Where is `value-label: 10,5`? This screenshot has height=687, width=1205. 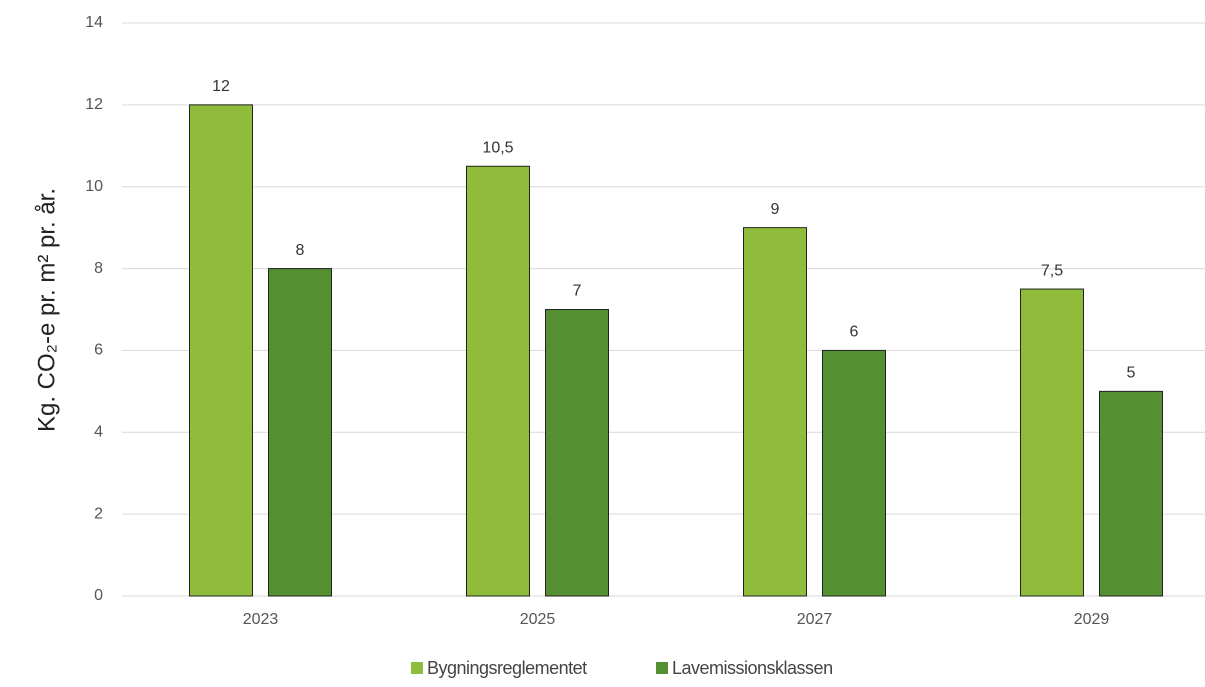
value-label: 10,5 is located at coordinates (497, 147).